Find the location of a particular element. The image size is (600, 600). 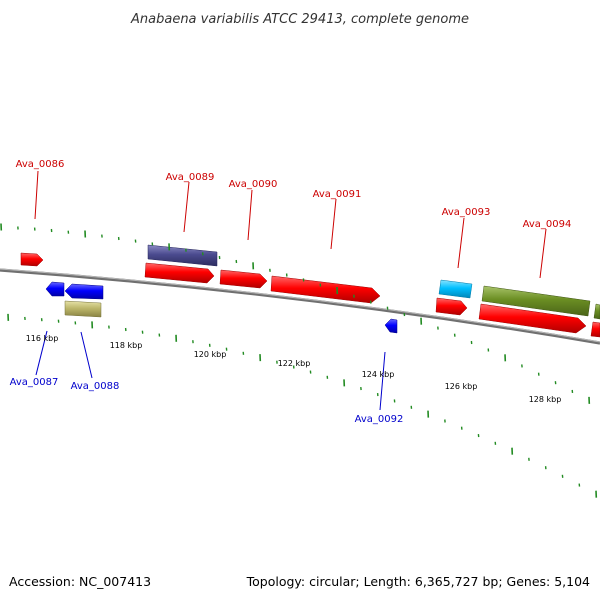

label-ava-0092: Ava_0092 is located at coordinates (379, 419).